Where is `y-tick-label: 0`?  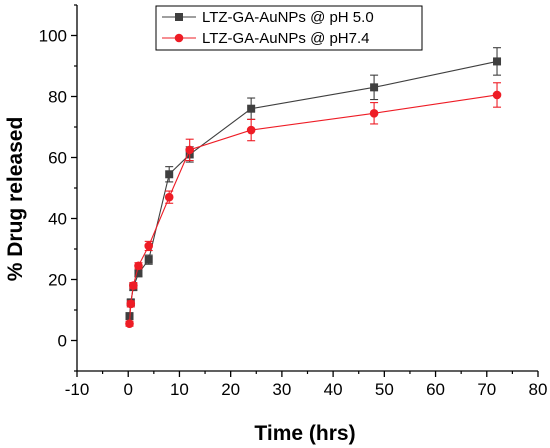
y-tick-label: 0 is located at coordinates (62, 341).